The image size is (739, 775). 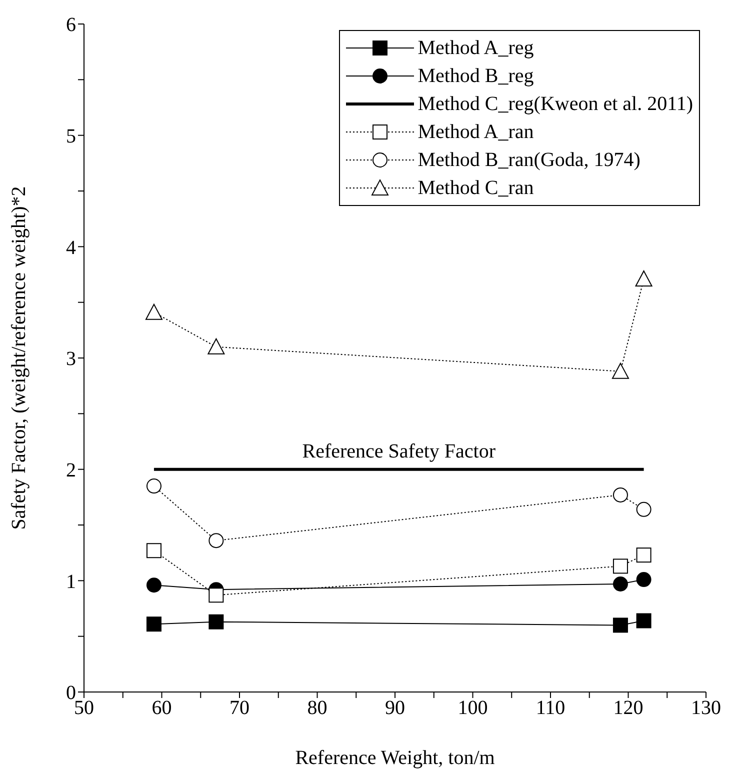 I want to click on y-tick-label: 1, so click(x=71, y=581).